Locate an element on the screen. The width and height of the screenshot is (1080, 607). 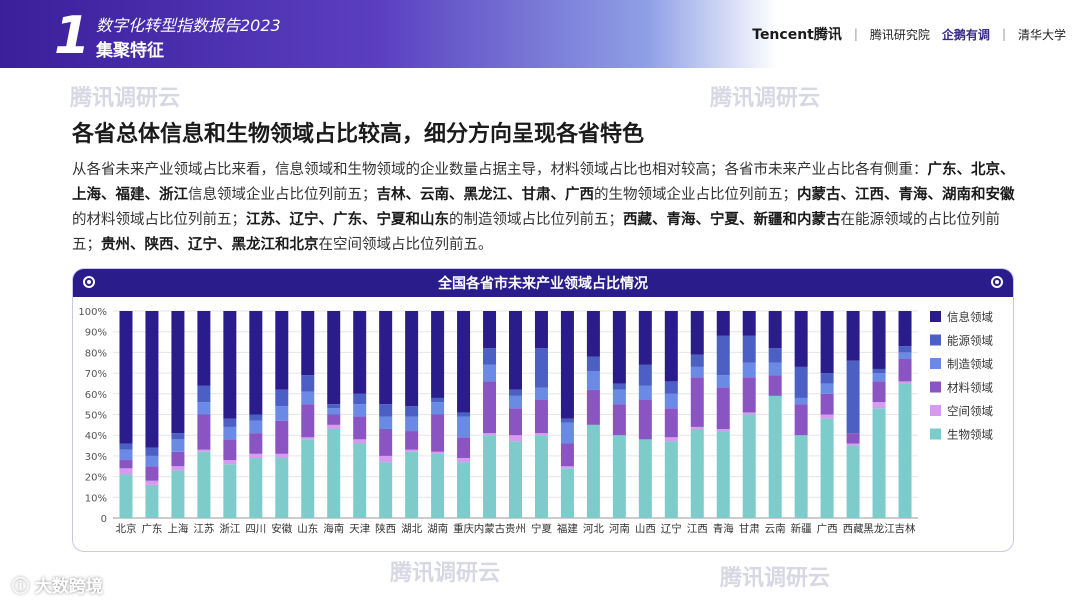
section-title: 集聚特征 is located at coordinates (130, 51).